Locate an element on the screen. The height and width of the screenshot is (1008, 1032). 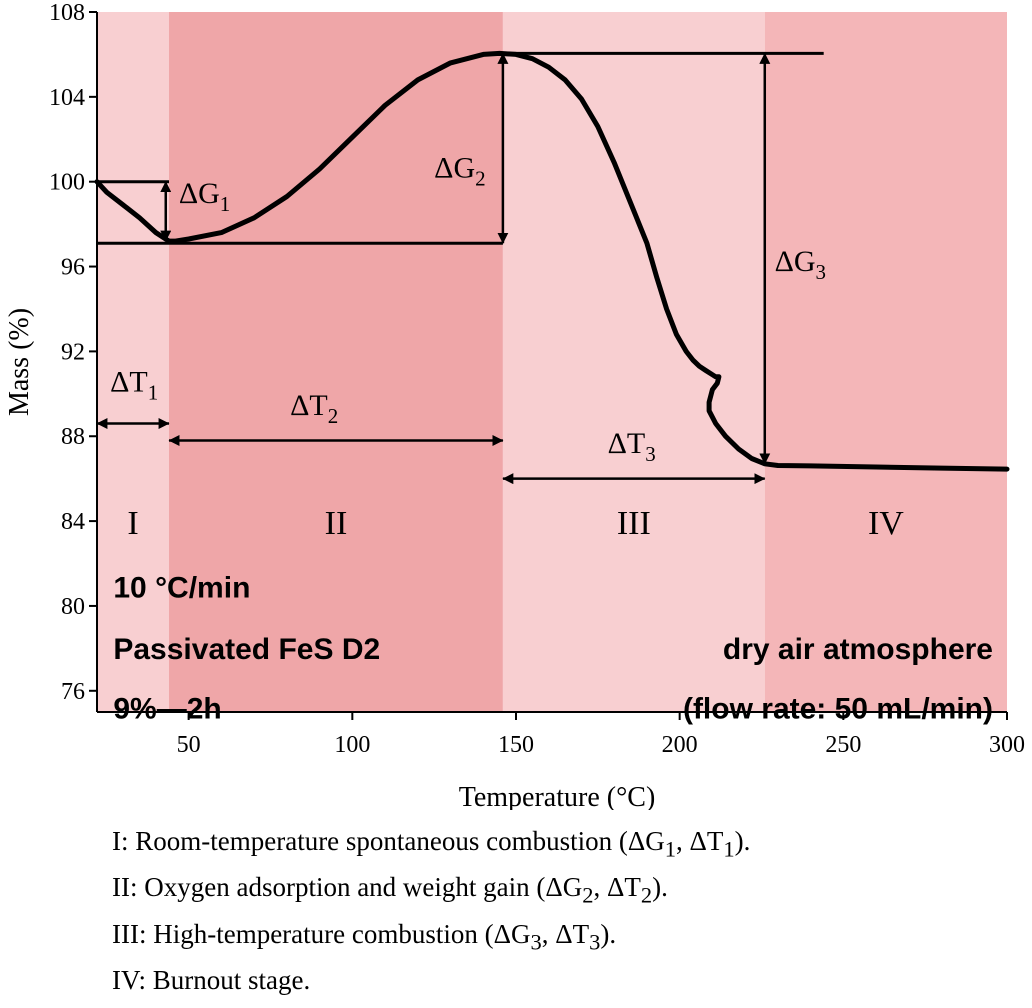
delta-t-label: ΔT1 is located at coordinates (134, 385).